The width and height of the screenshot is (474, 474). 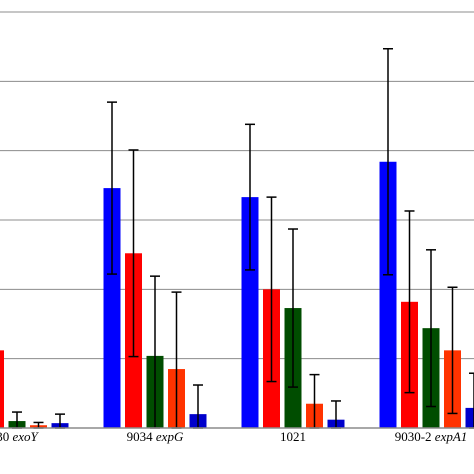 What do you see at coordinates (431, 436) in the screenshot?
I see `x-tick-label: 9030-2 expA1` at bounding box center [431, 436].